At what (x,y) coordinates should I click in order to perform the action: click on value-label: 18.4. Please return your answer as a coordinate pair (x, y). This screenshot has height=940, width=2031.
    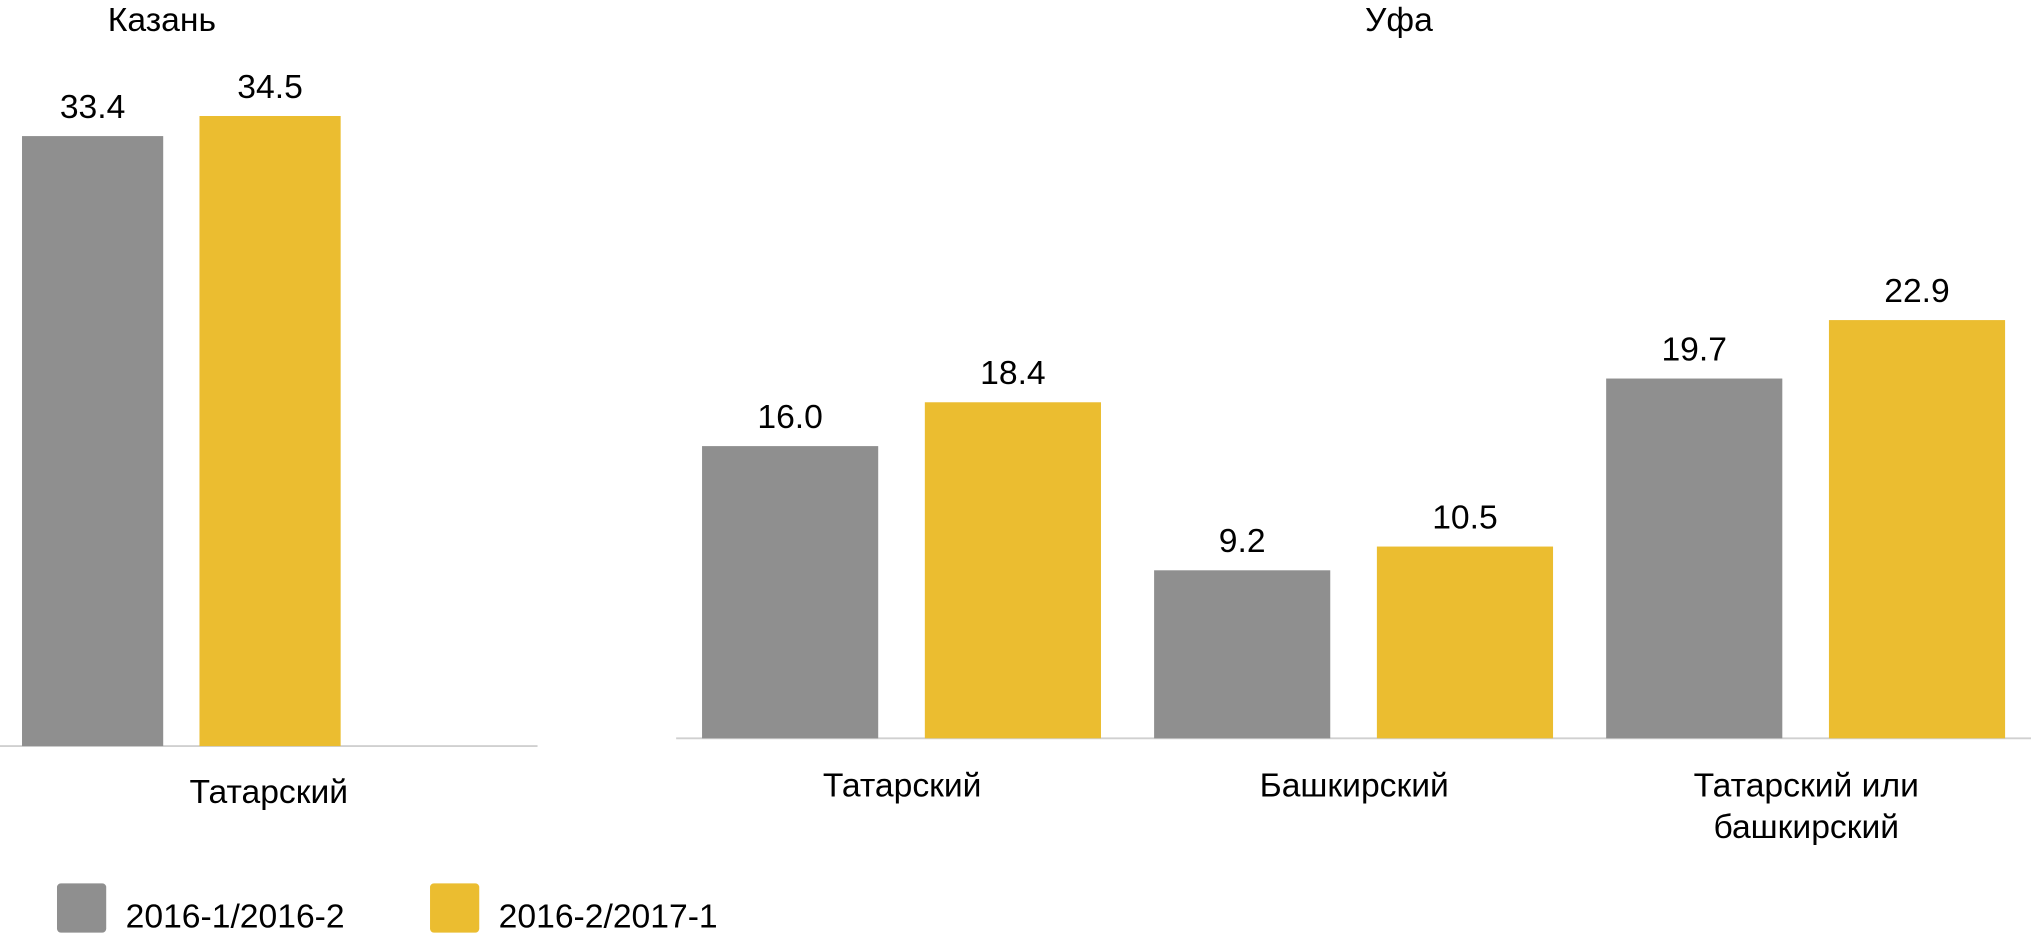
    Looking at the image, I should click on (1013, 373).